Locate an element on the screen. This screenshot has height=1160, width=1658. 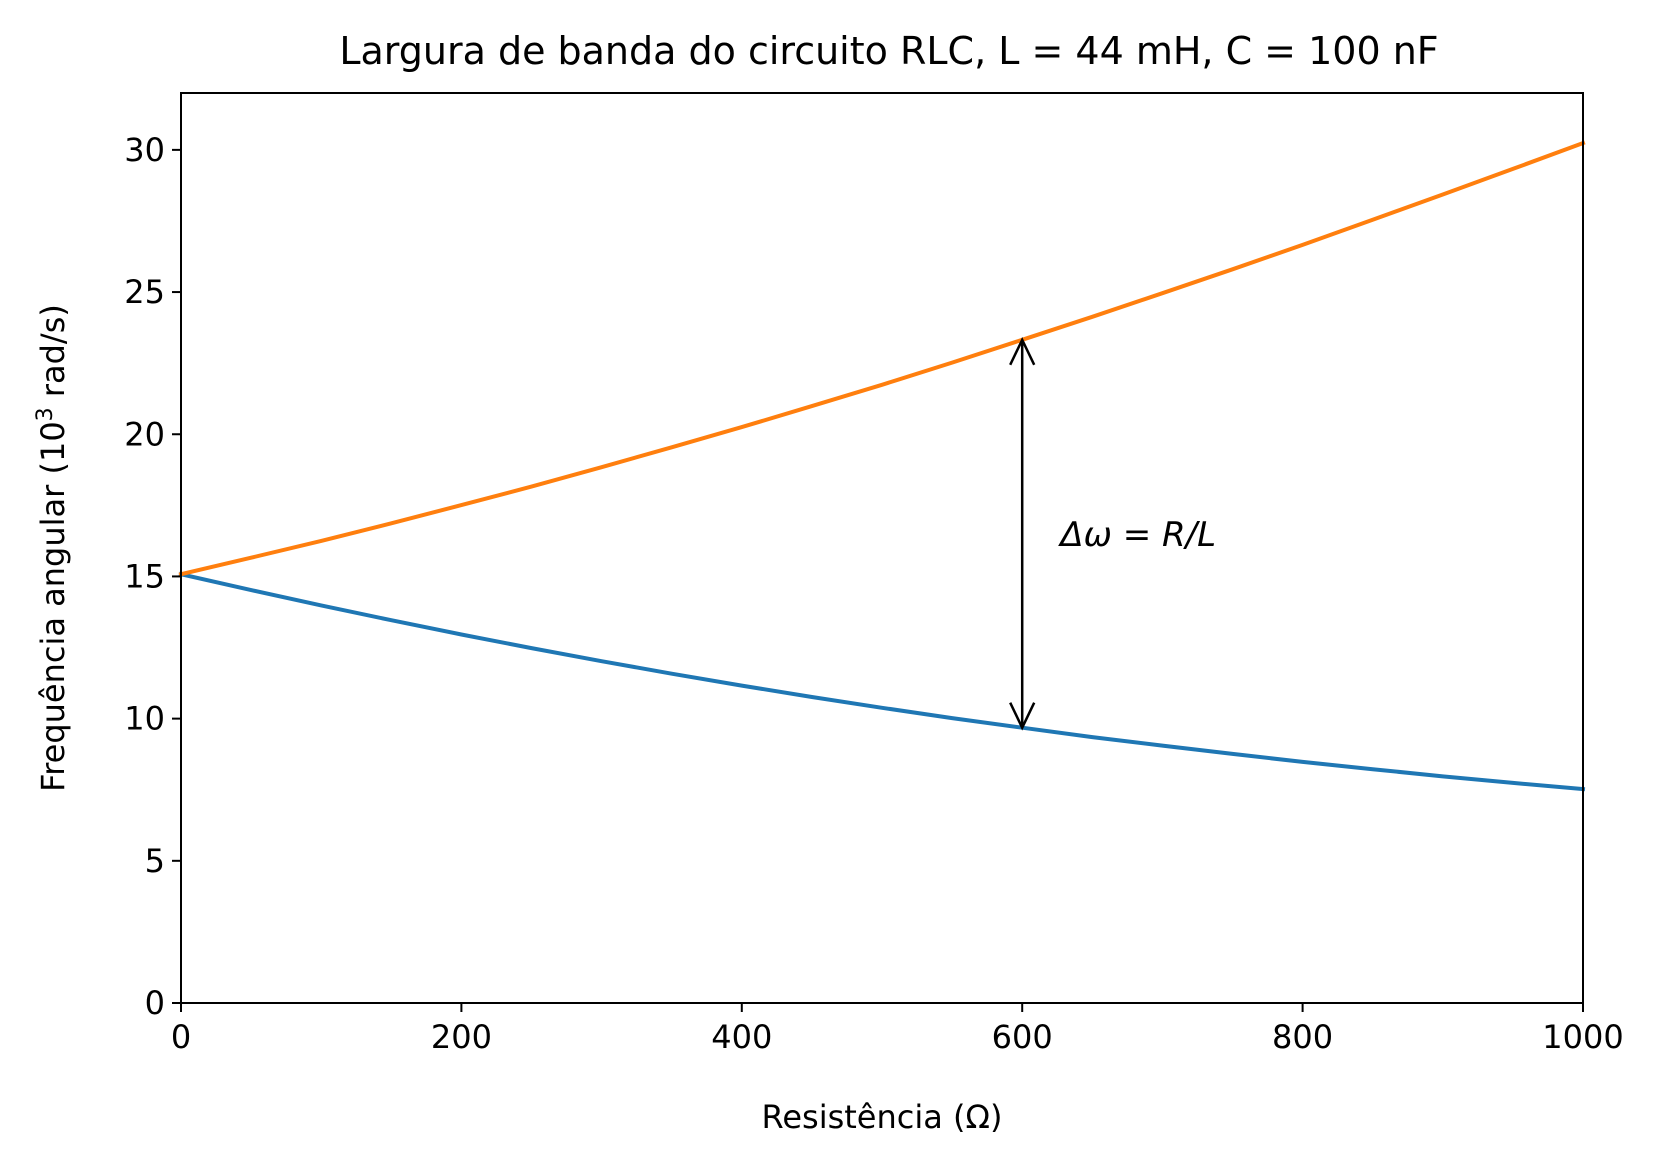
x-tick-label: 400 is located at coordinates (741, 1037).